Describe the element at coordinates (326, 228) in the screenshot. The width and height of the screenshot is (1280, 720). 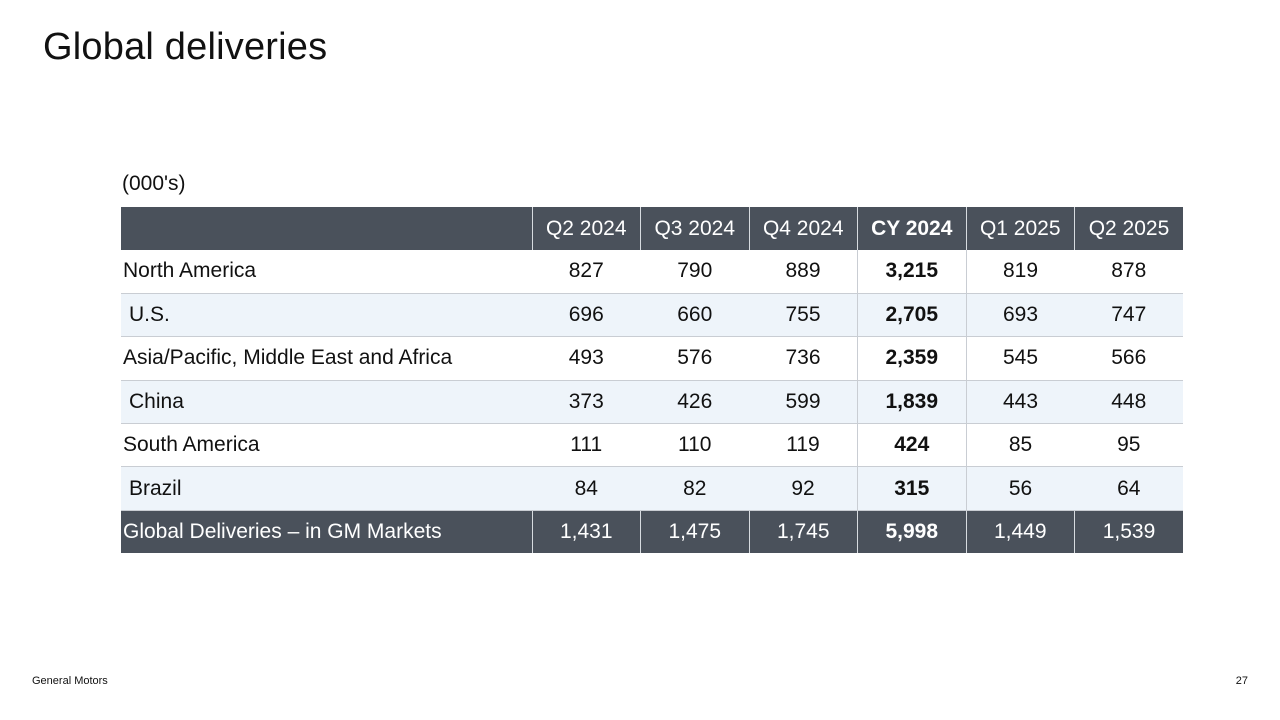
I see `column-header-label` at that location.